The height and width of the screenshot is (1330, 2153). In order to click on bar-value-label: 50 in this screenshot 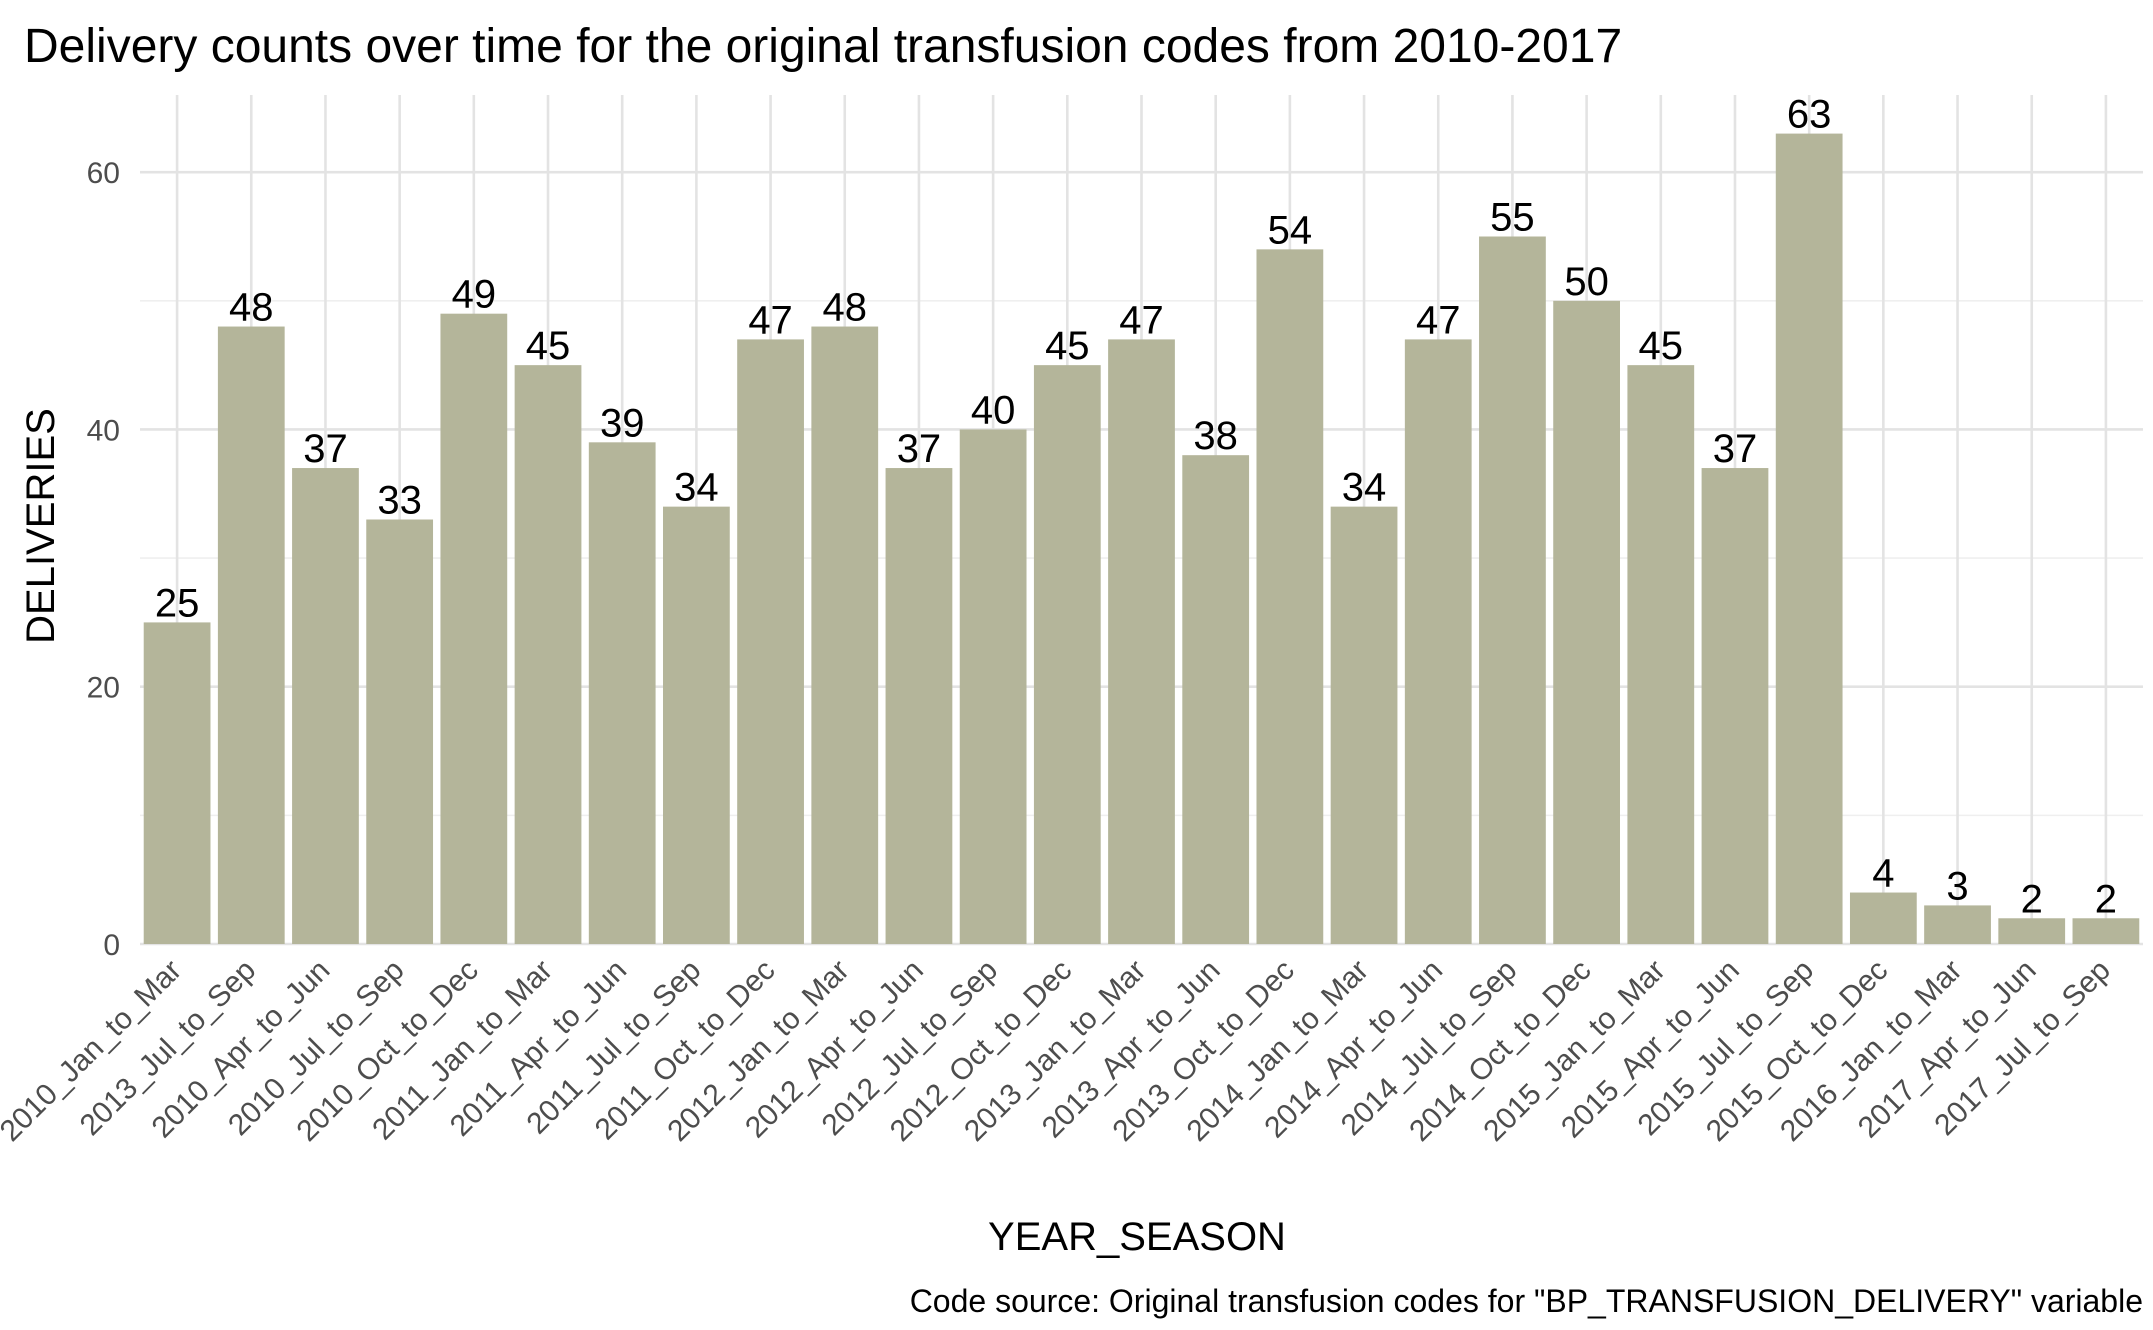, I will do `click(1586, 282)`.